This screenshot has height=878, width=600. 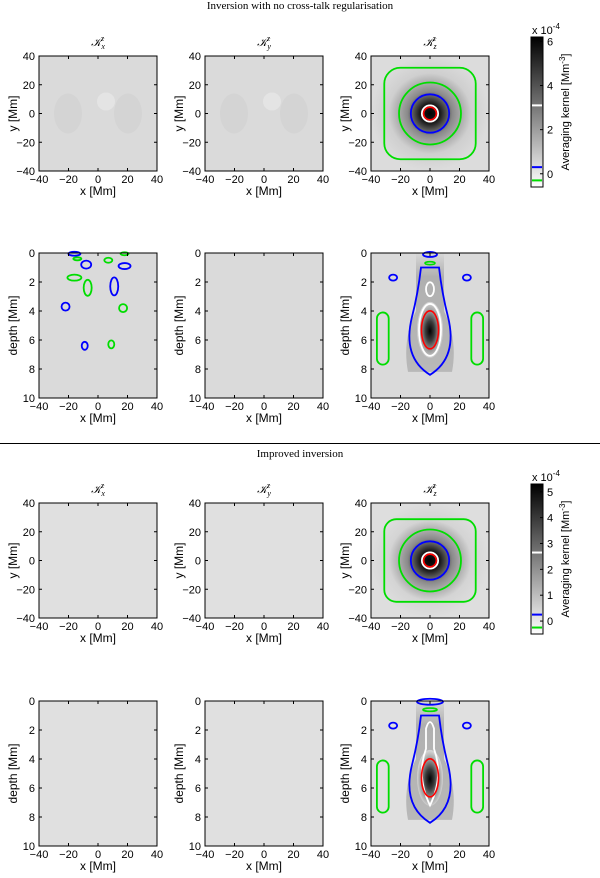 What do you see at coordinates (546, 476) in the screenshot?
I see `colorbar-exponent: x 10-4` at bounding box center [546, 476].